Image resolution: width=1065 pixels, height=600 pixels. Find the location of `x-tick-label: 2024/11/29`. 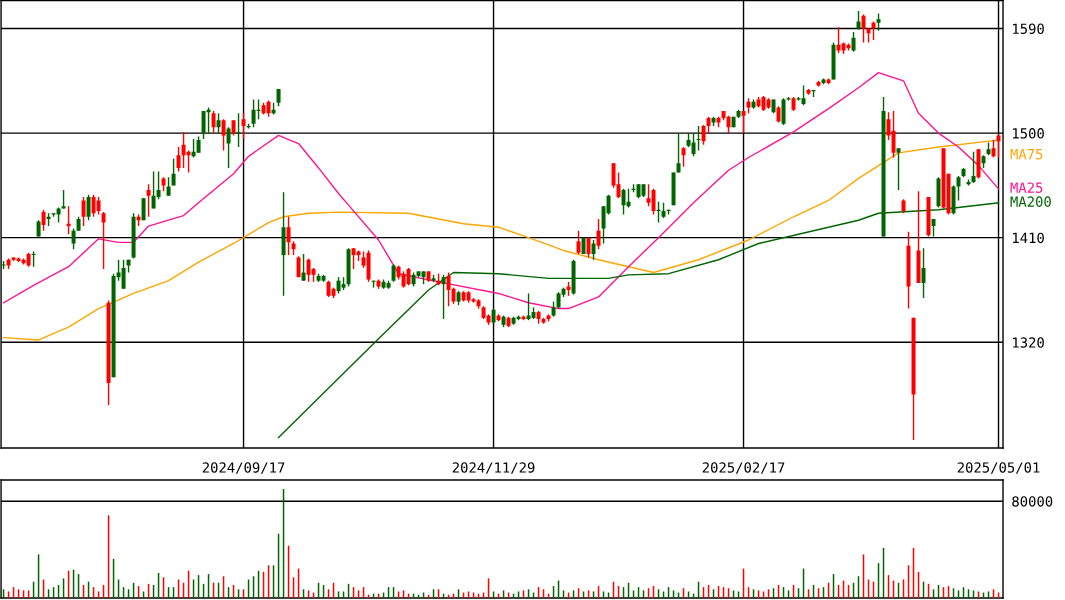

x-tick-label: 2024/11/29 is located at coordinates (493, 468).